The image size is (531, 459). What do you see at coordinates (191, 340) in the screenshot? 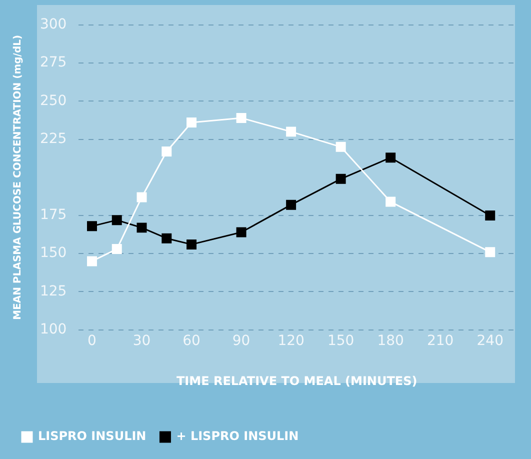
I see `x-tick-label: 60` at bounding box center [191, 340].